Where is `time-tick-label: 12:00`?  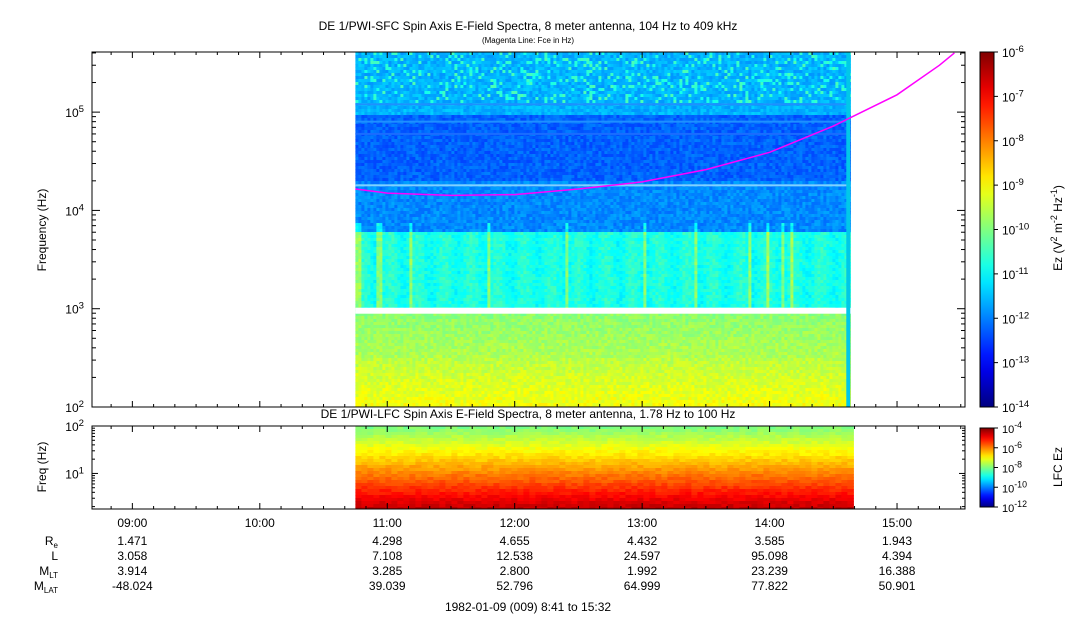 time-tick-label: 12:00 is located at coordinates (515, 523).